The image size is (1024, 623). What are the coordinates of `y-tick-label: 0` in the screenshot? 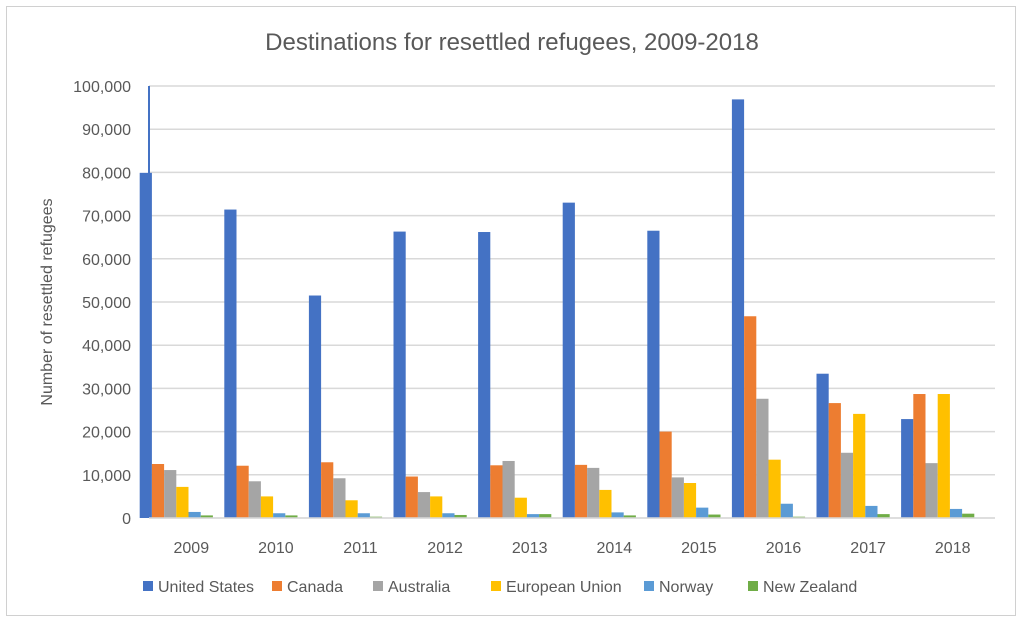 It's located at (126, 519).